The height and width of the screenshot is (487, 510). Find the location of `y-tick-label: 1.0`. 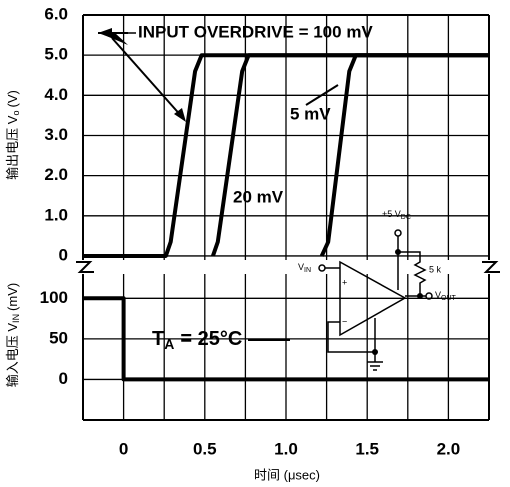

y-tick-label: 1.0 is located at coordinates (56, 214).